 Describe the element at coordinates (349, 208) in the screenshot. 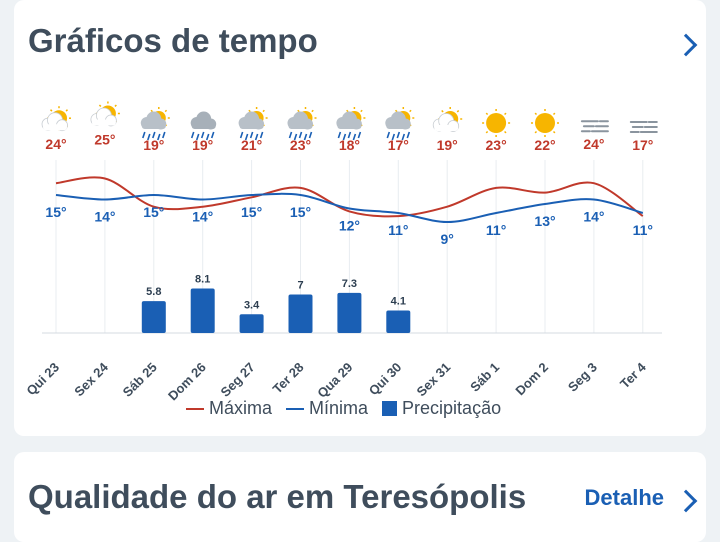

I see `min-temp-line` at that location.